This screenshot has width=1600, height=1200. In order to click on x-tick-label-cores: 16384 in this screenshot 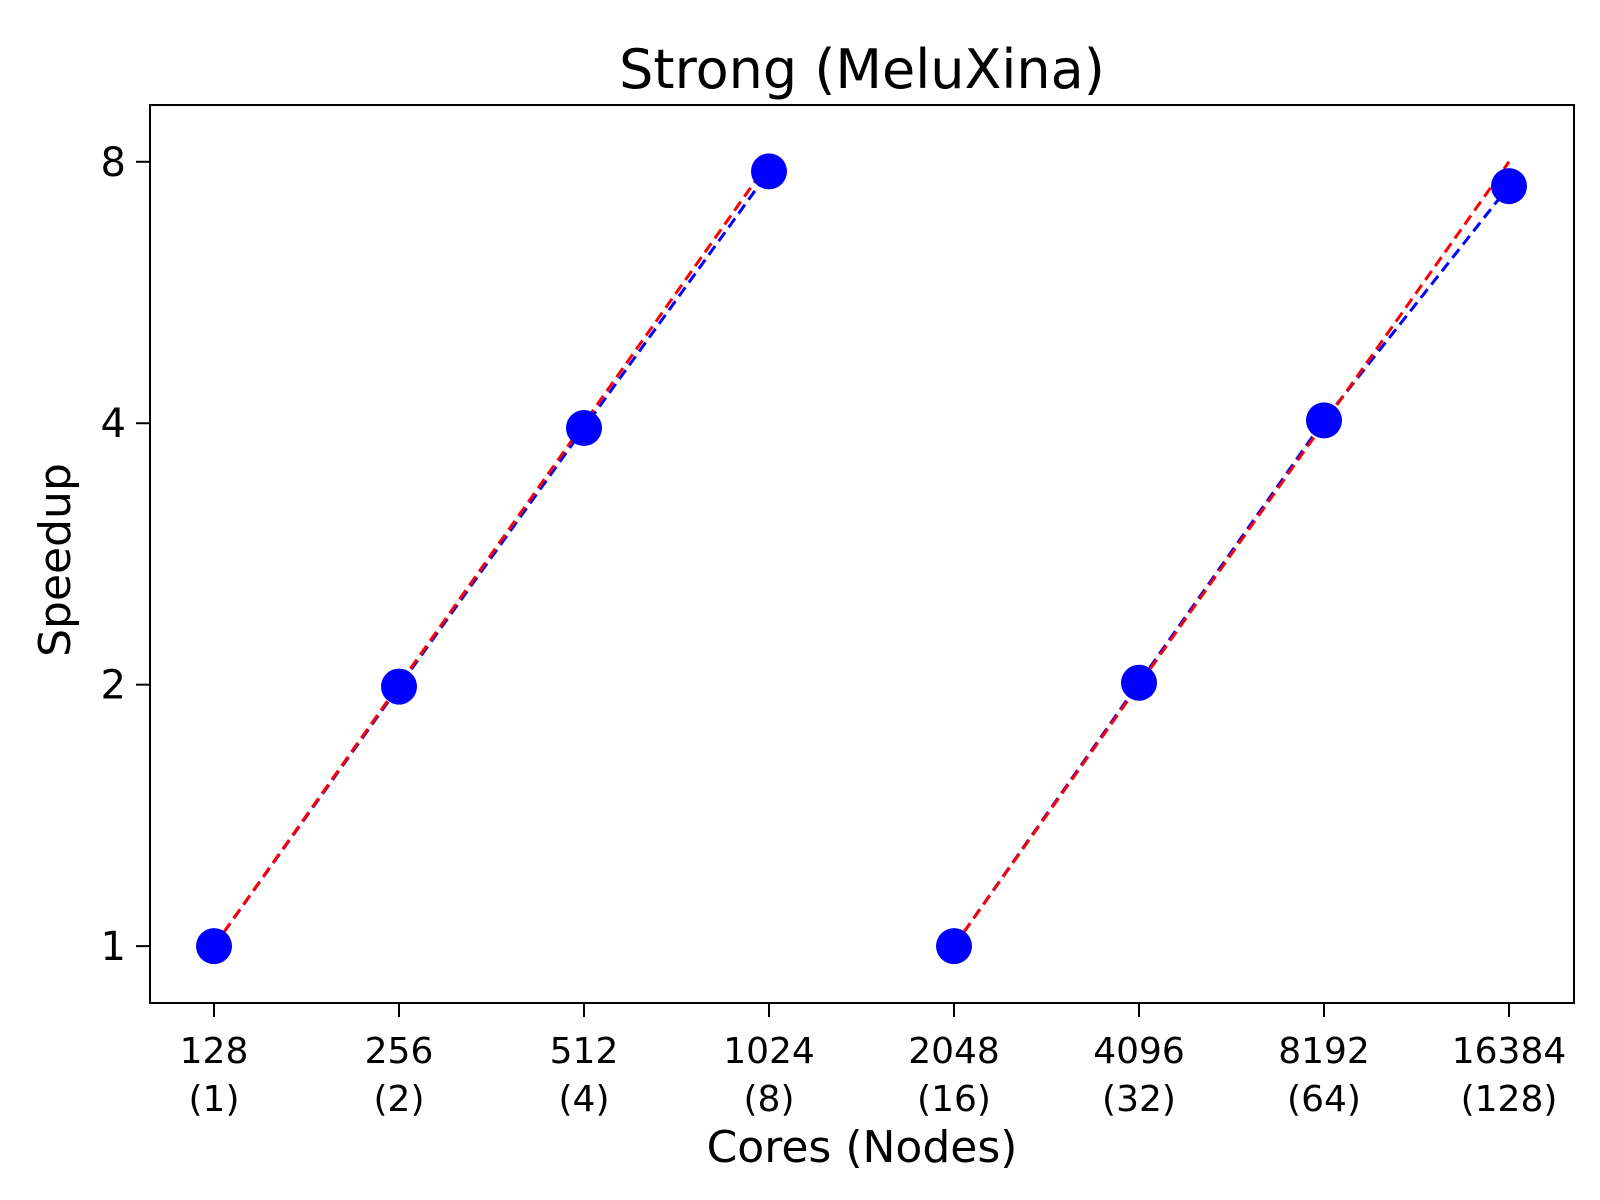, I will do `click(1509, 1051)`.